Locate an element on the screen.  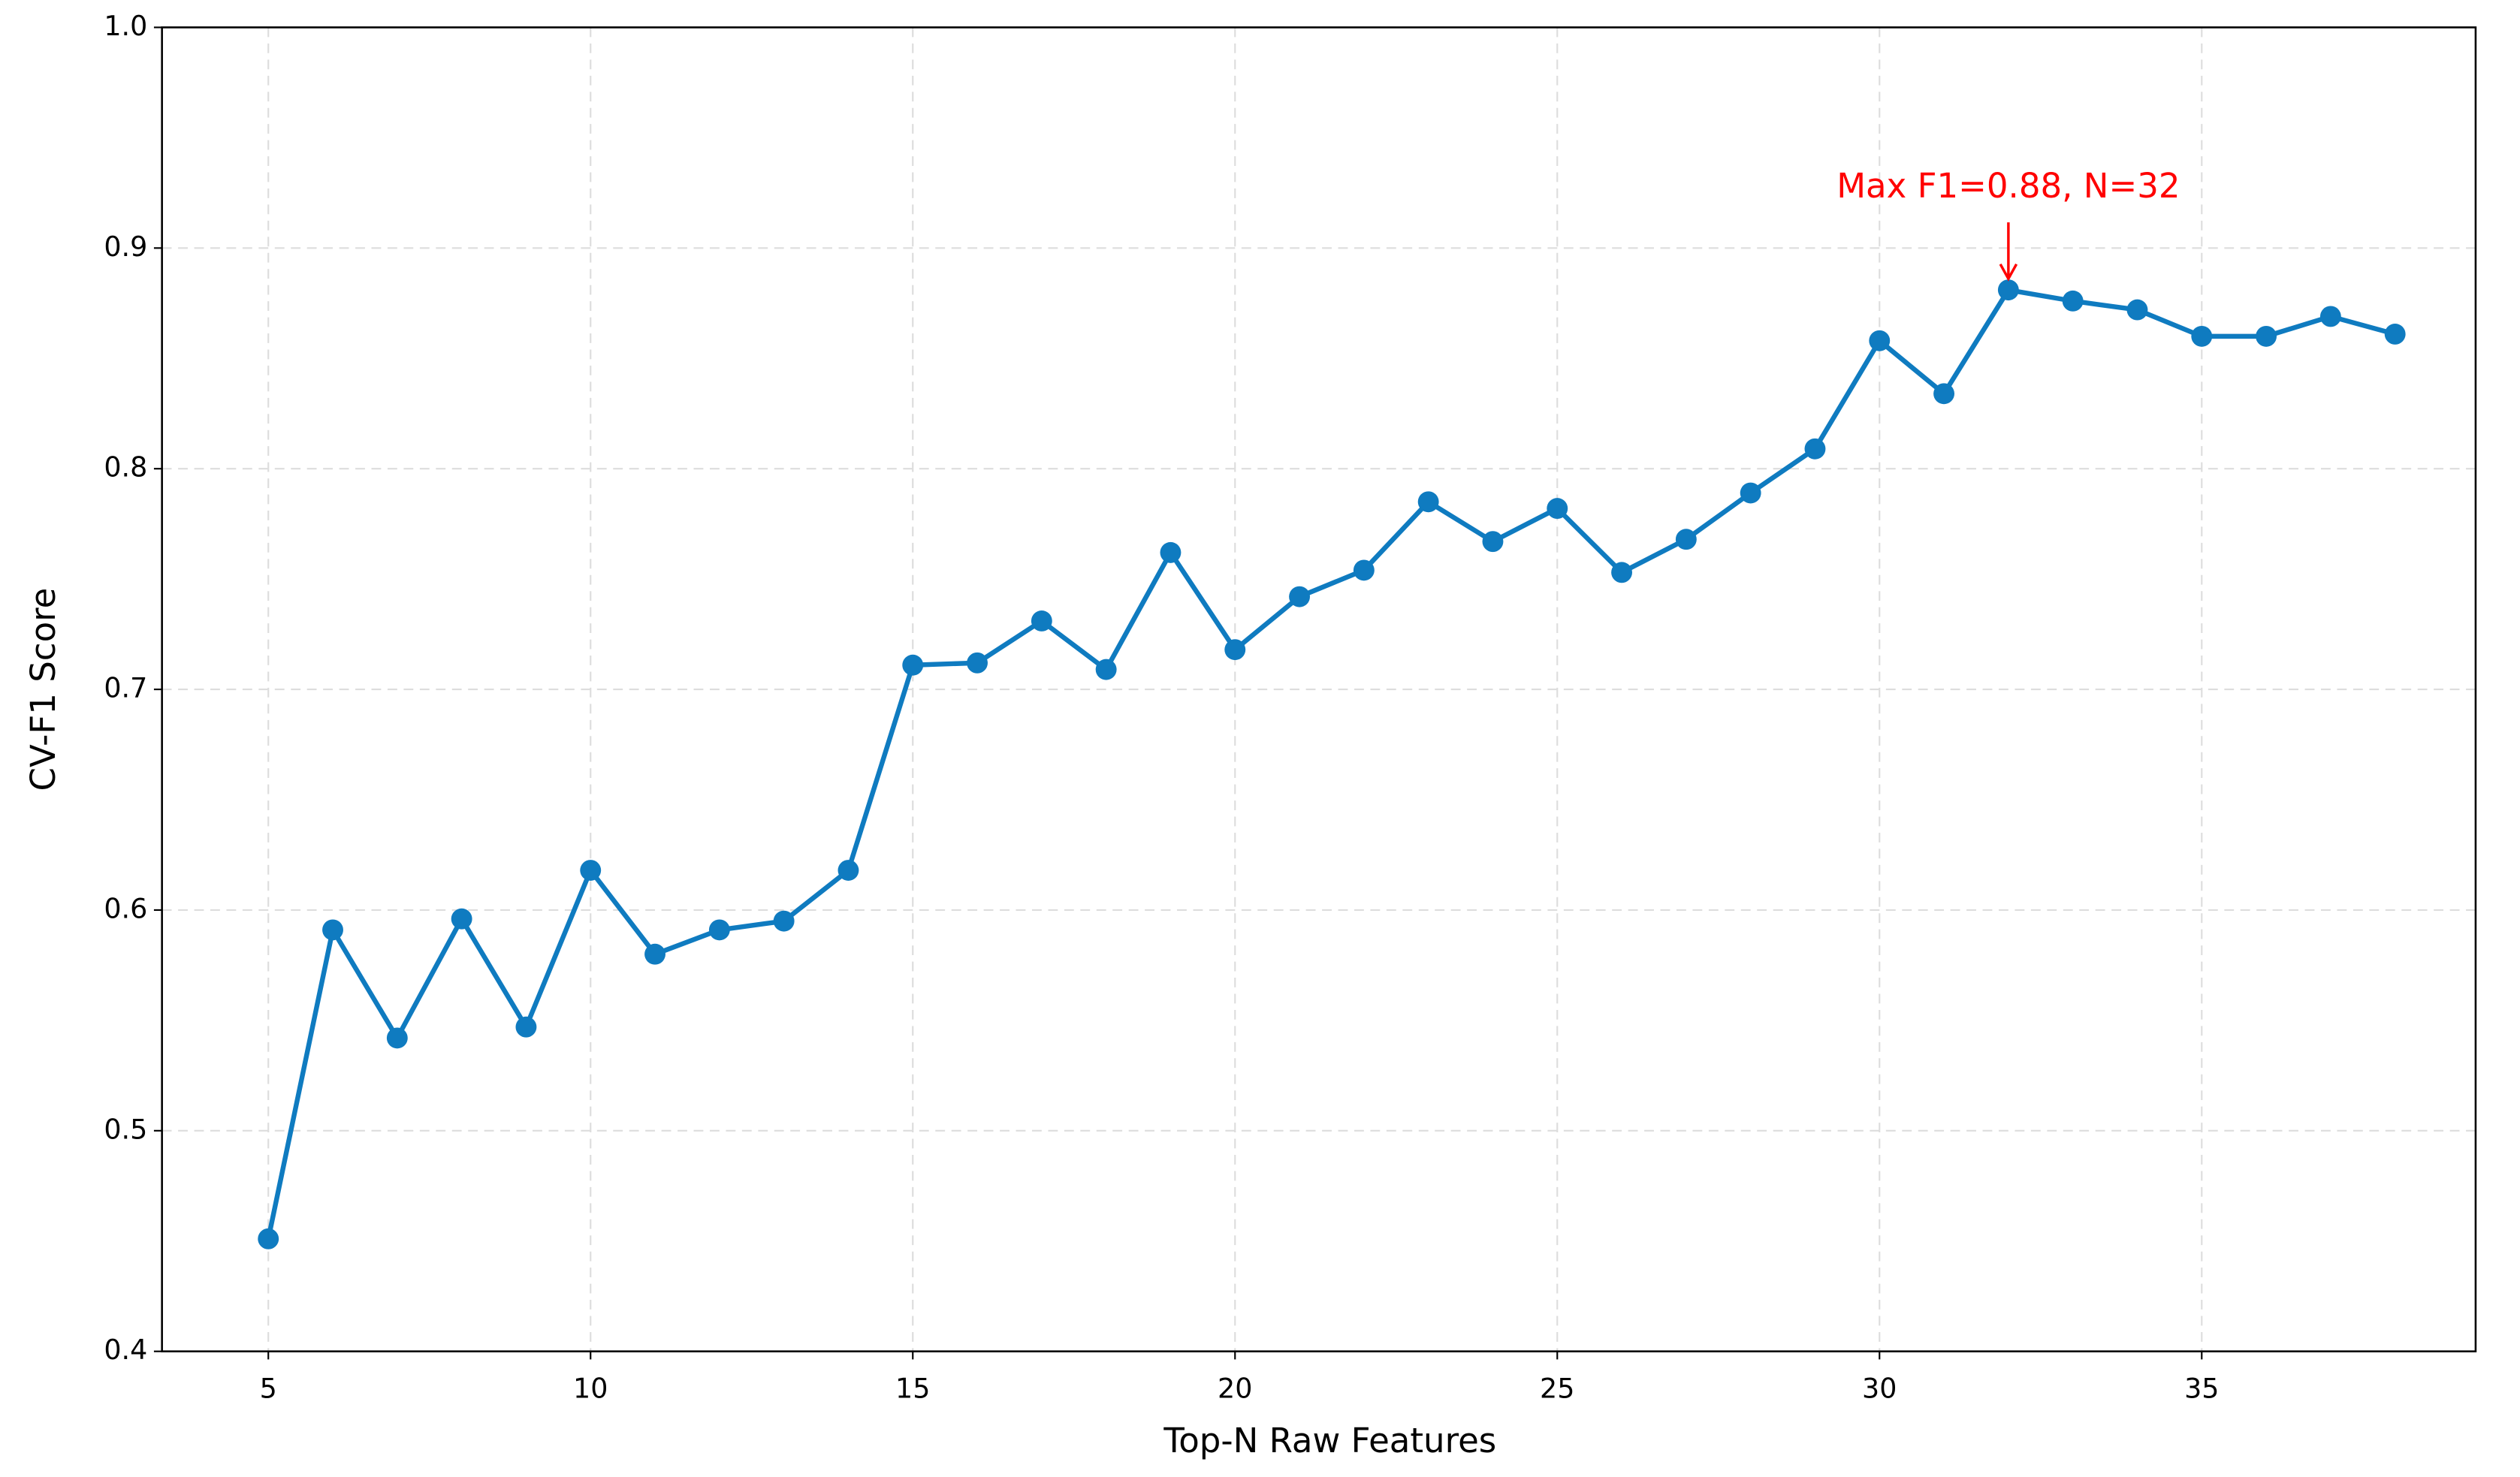
y-tick-label: 0.5 is located at coordinates (125, 1129).